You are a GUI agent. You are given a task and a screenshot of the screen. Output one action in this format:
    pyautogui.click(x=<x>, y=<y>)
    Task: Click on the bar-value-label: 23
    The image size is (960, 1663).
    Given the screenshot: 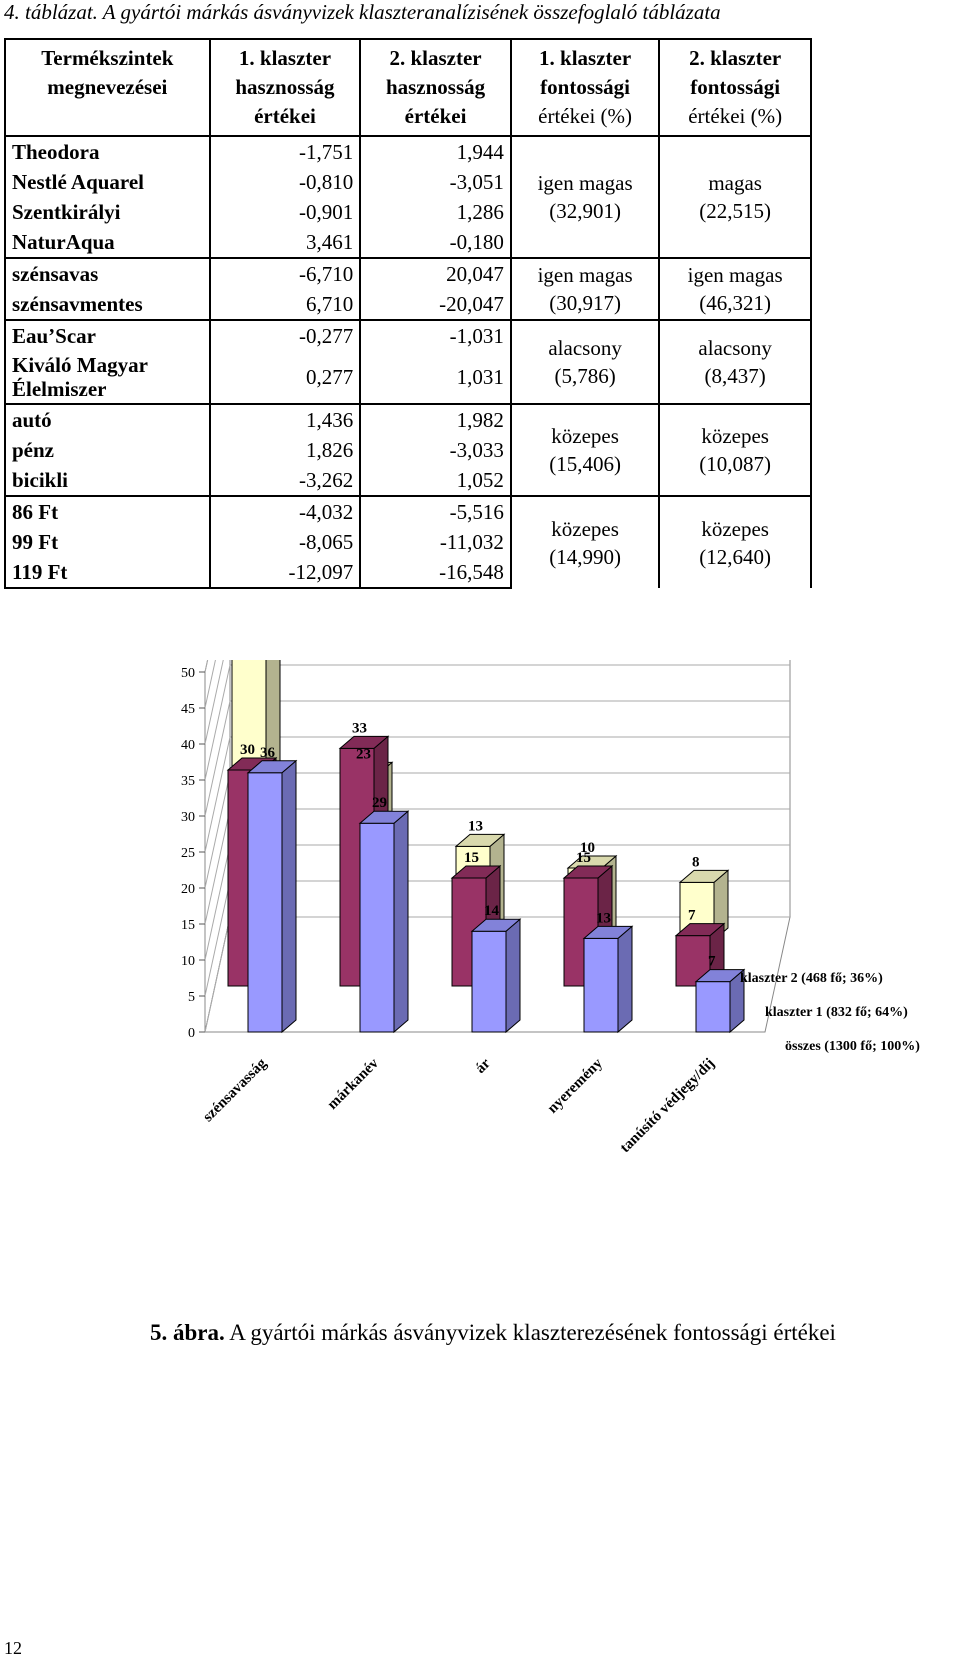 What is the action you would take?
    pyautogui.click(x=363, y=754)
    